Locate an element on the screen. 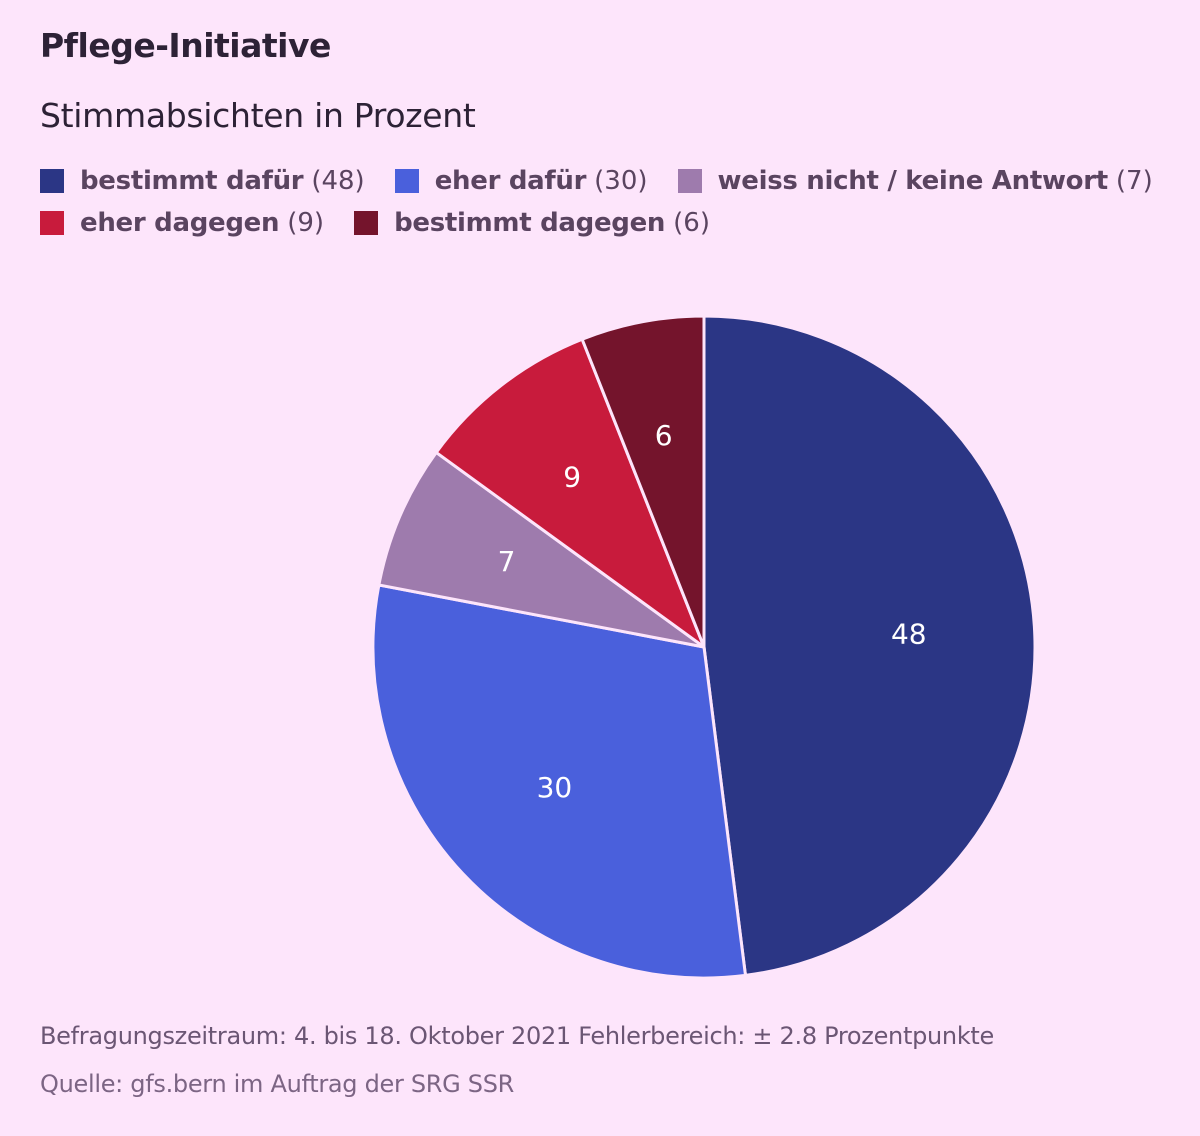 This screenshot has width=1200, height=1136. legend-label: bestimmt dagegen is located at coordinates (530, 223).